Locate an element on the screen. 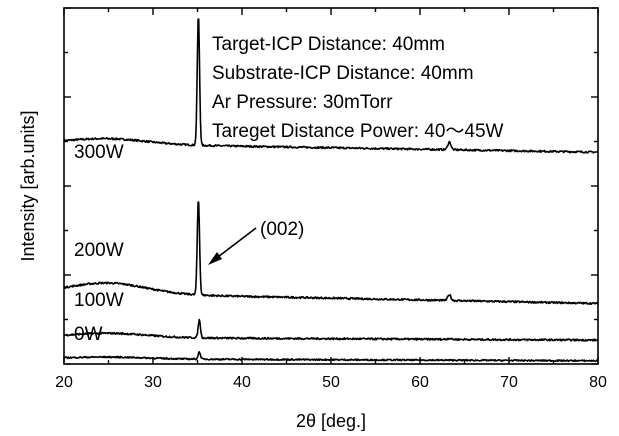  series-label-0w: 0W is located at coordinates (88, 334).